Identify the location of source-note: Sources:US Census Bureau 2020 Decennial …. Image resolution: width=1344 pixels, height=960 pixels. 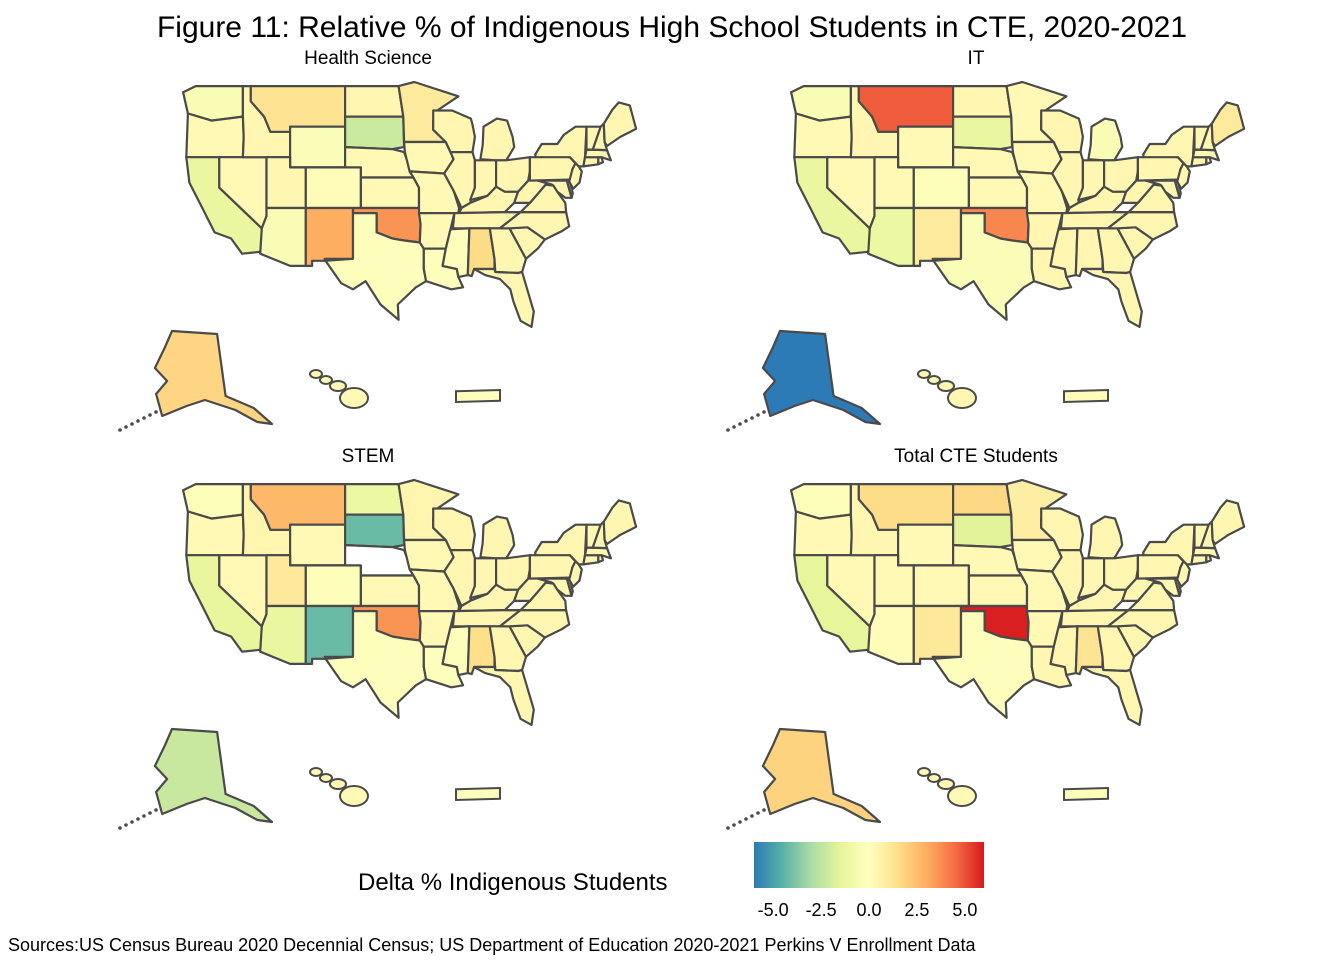
(492, 945).